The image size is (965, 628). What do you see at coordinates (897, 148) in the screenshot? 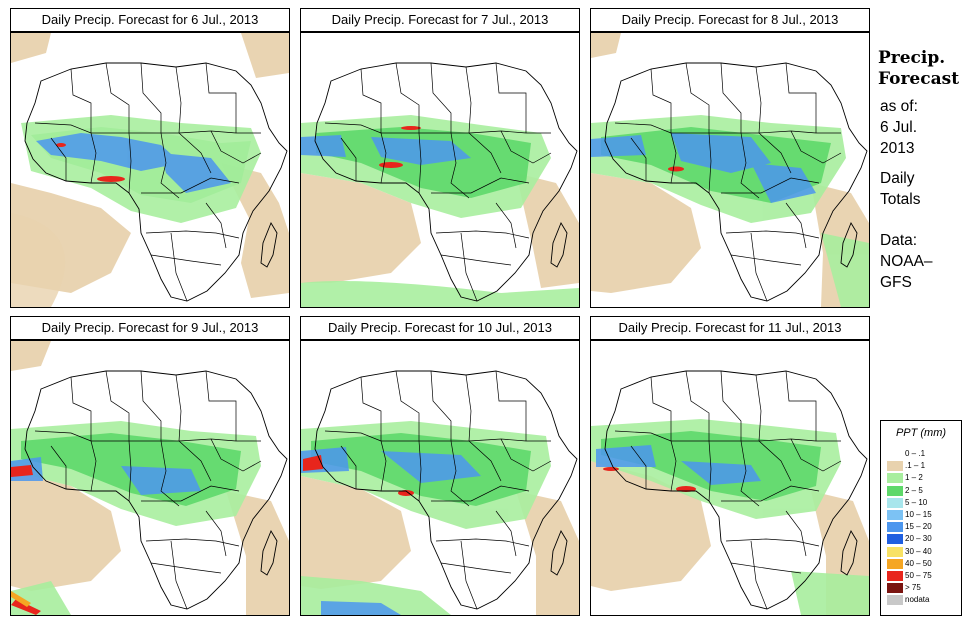
I see `asof-line3: 2013` at bounding box center [897, 148].